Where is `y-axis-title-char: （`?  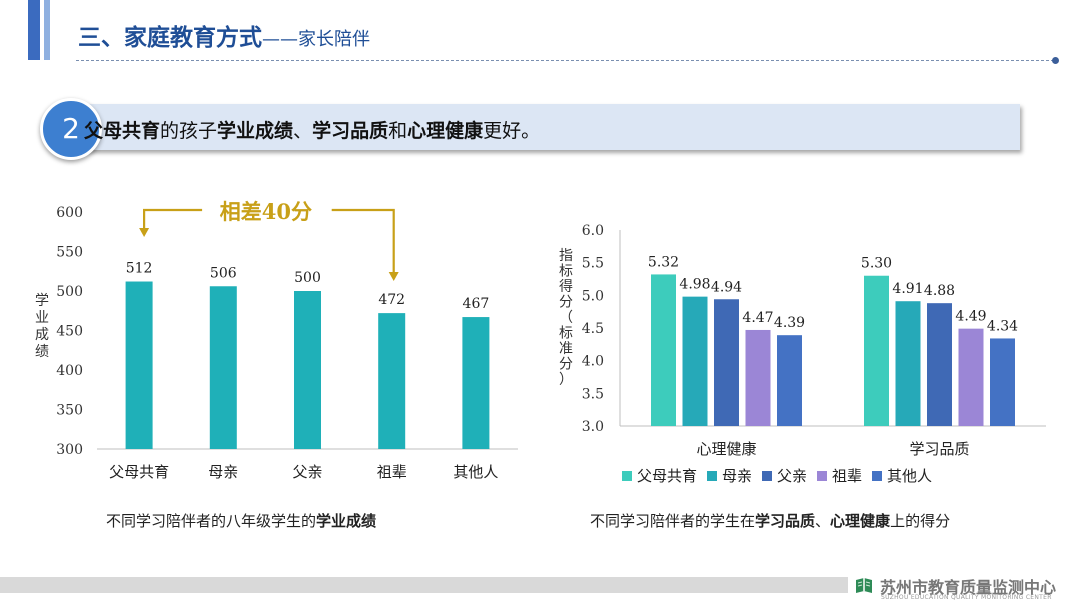
y-axis-title-char: （ is located at coordinates (566, 318).